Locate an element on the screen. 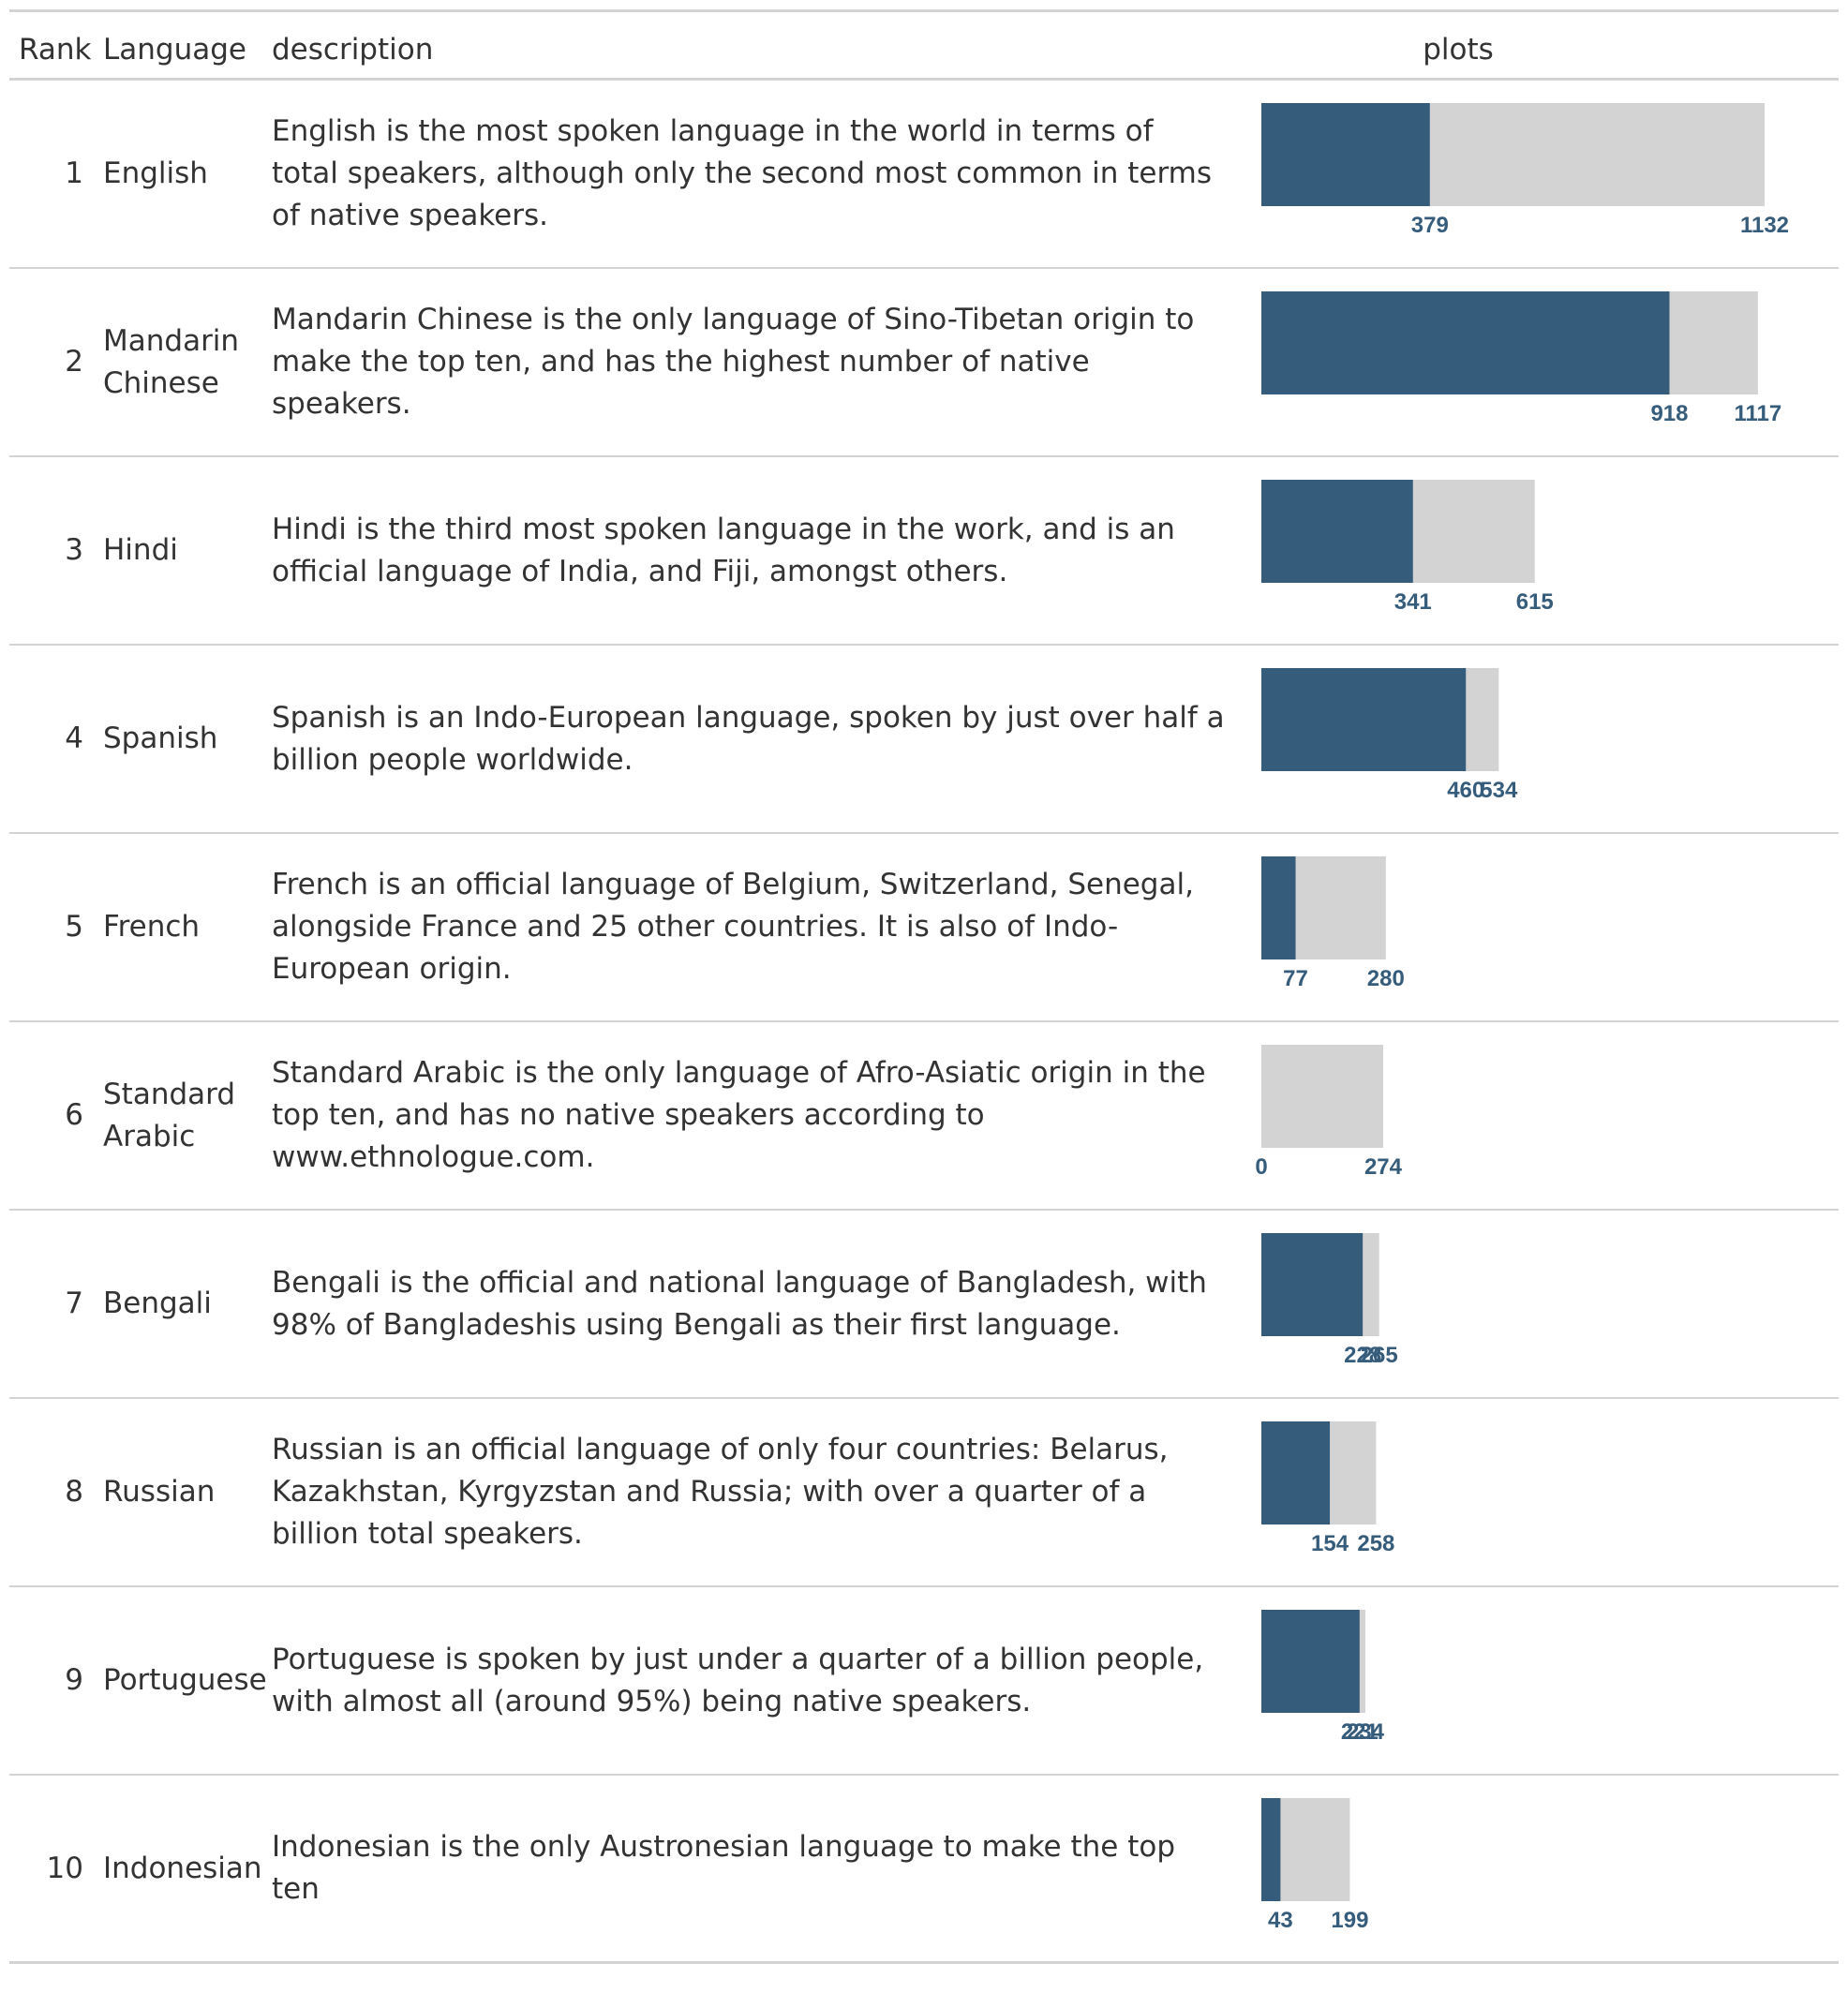  native-value-label: 221 is located at coordinates (1360, 1732).